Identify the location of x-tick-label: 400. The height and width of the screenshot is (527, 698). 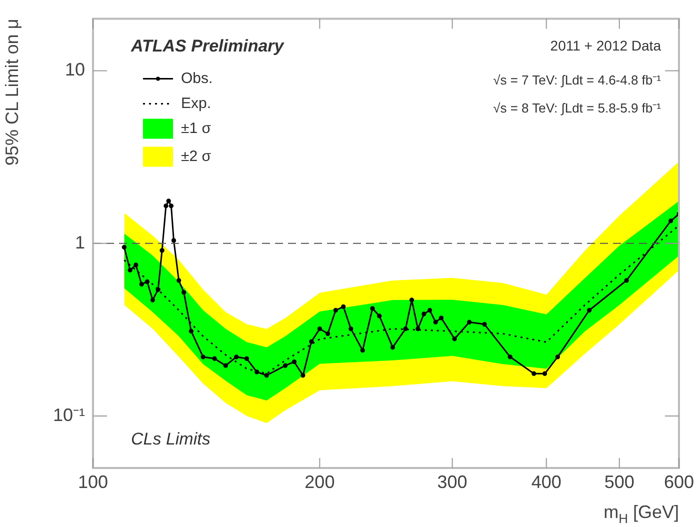
(546, 482).